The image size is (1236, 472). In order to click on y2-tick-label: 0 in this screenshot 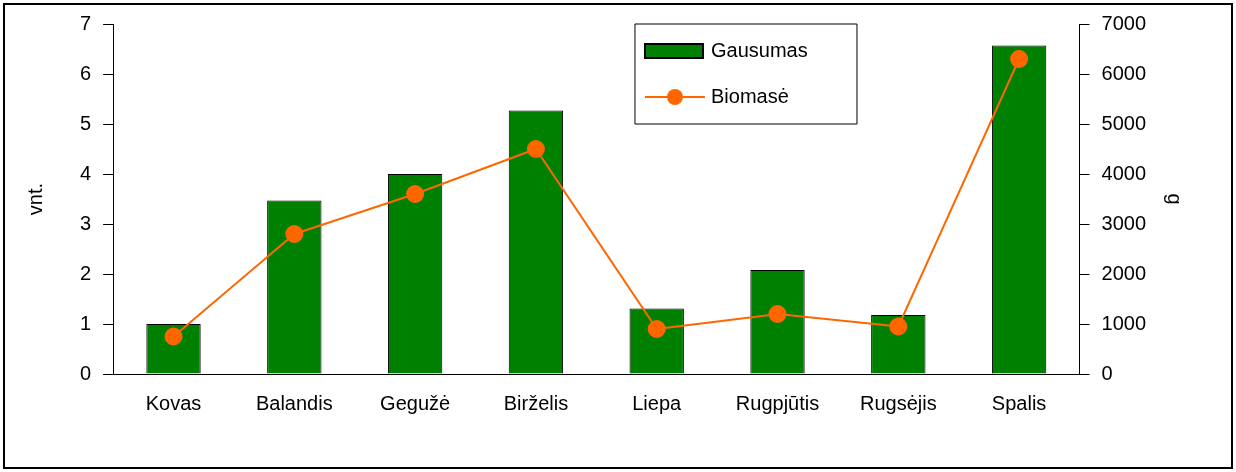, I will do `click(1107, 372)`.